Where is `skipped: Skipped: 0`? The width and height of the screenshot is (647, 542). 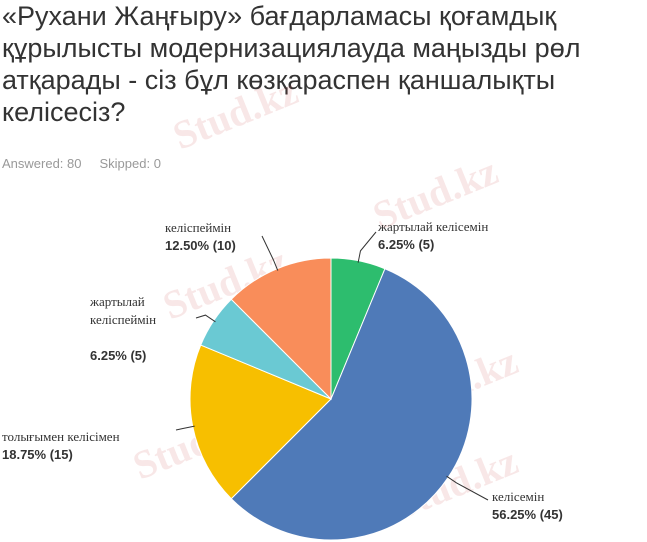 skipped: Skipped: 0 is located at coordinates (130, 163).